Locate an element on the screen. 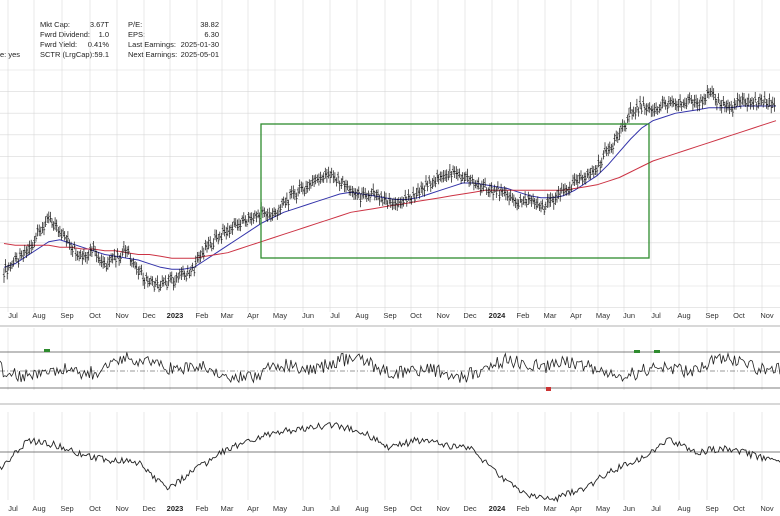 Image resolution: width=780 pixels, height=516 pixels. info-mktcap-value: 3.67T is located at coordinates (100, 24).